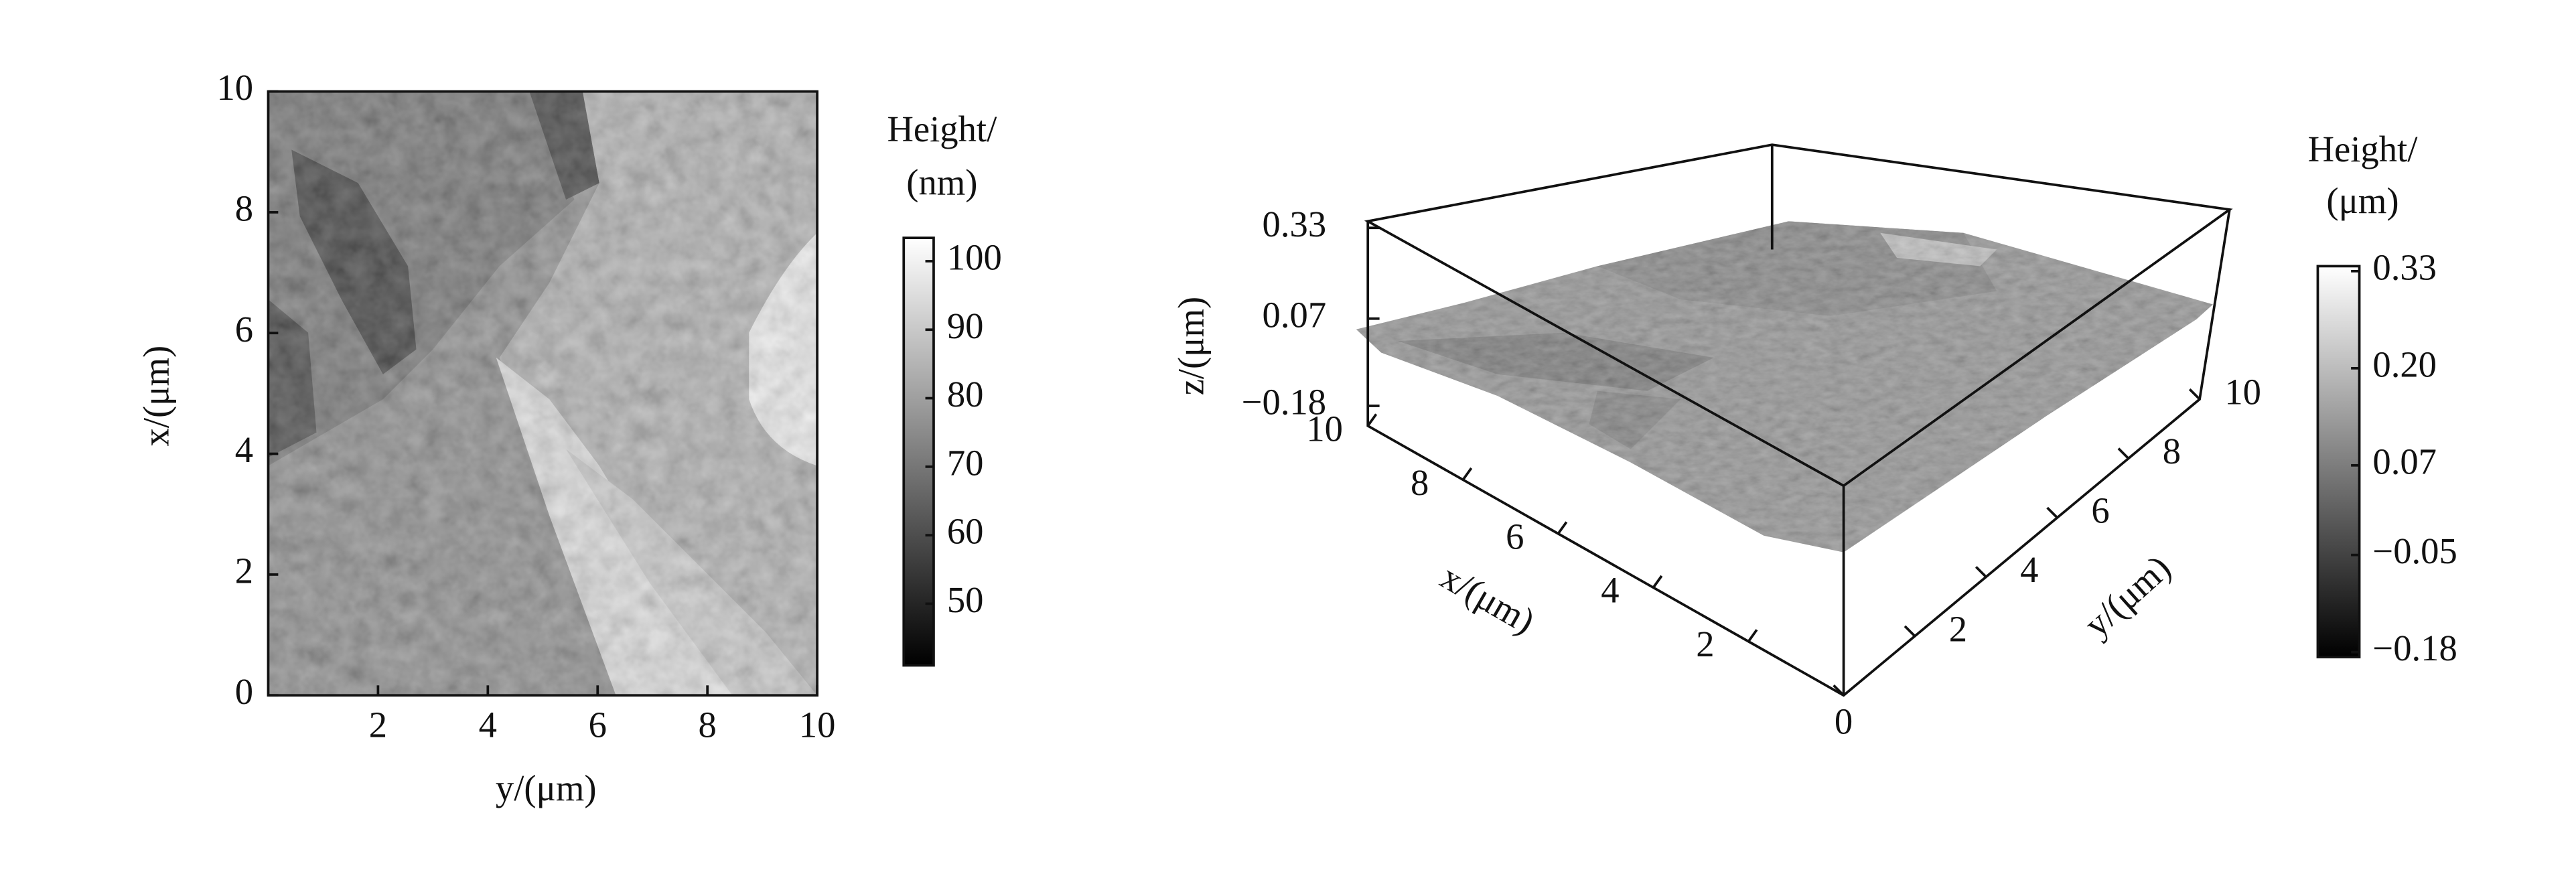 This screenshot has width=2576, height=870. What do you see at coordinates (2404, 461) in the screenshot?
I see `colorbar-tick-label: 0.07` at bounding box center [2404, 461].